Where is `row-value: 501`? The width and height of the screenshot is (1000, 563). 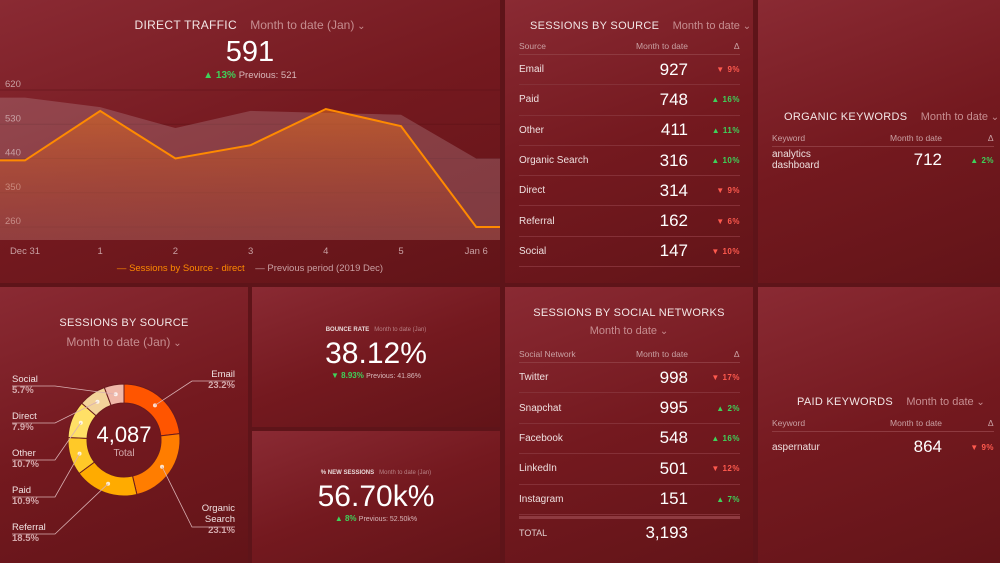
row-value: 501 is located at coordinates (673, 468).